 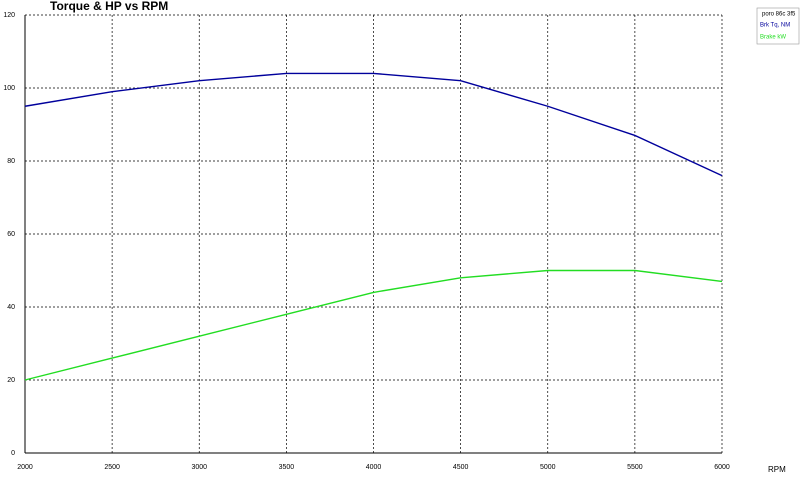 What do you see at coordinates (11, 307) in the screenshot?
I see `y-tick-label: 40` at bounding box center [11, 307].